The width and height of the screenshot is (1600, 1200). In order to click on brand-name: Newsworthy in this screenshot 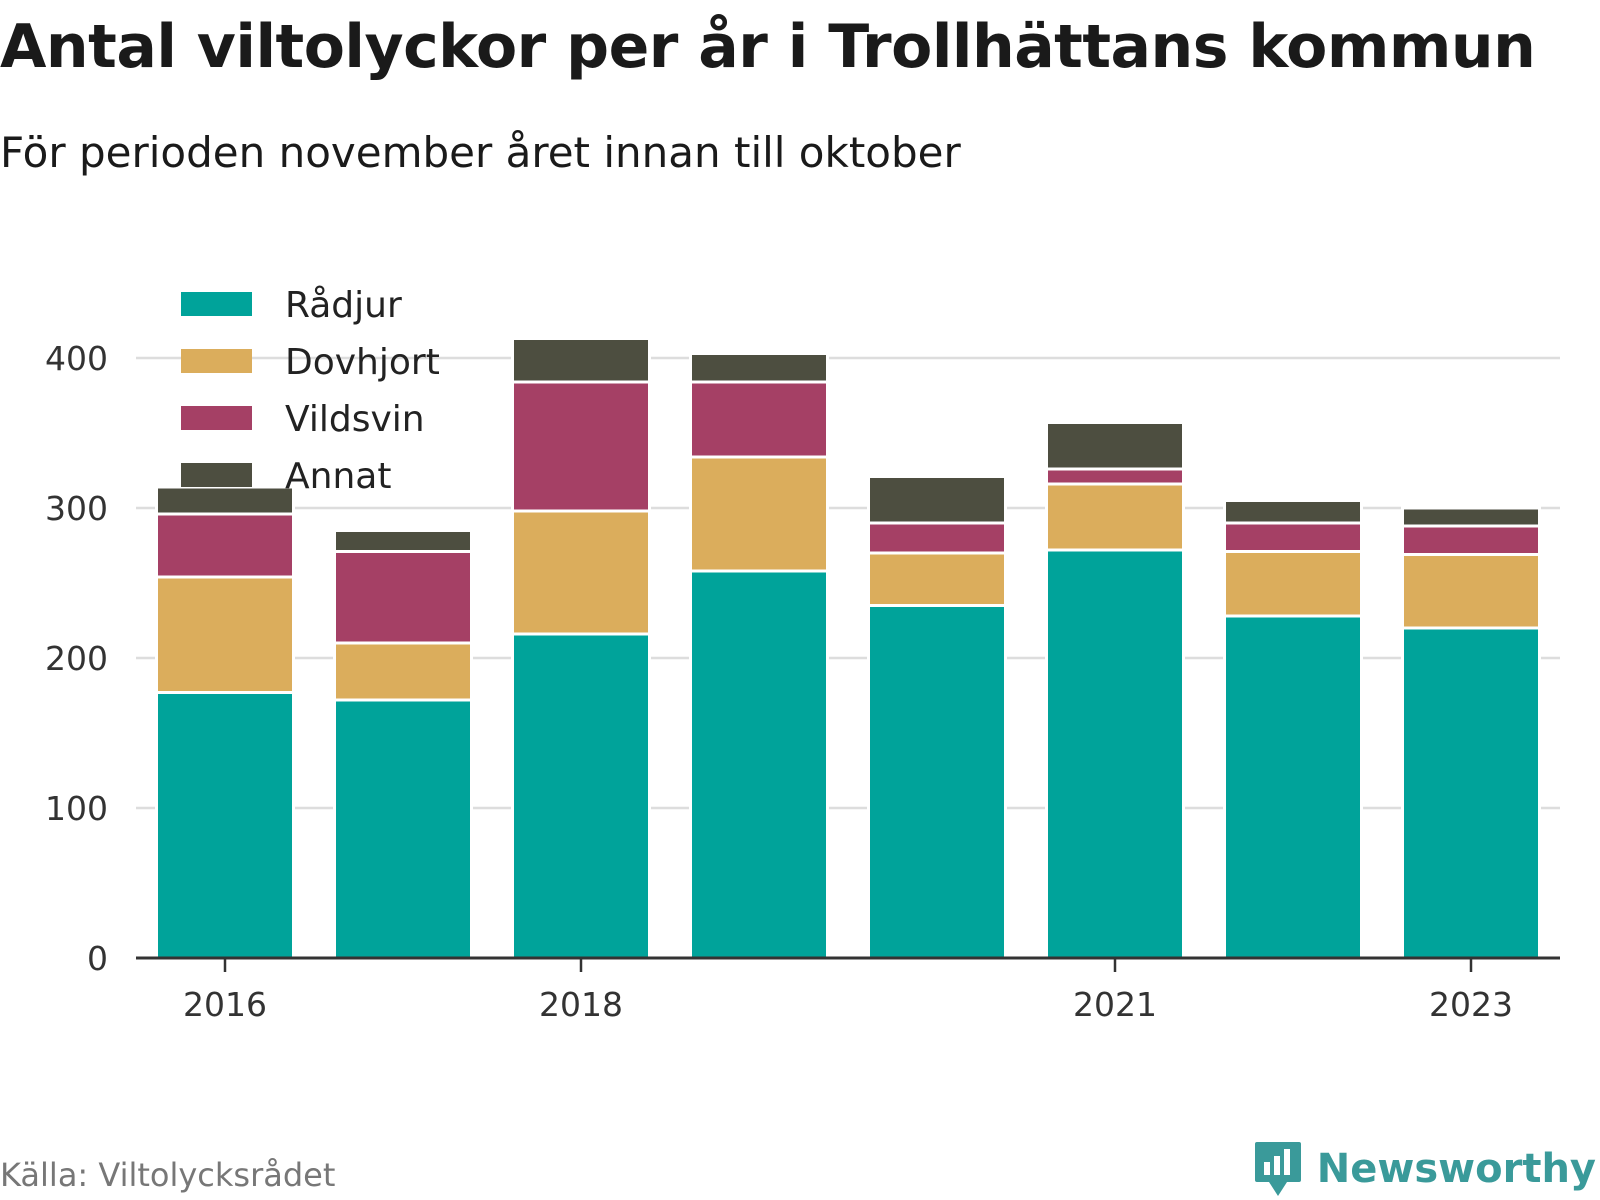, I will do `click(1456, 1169)`.